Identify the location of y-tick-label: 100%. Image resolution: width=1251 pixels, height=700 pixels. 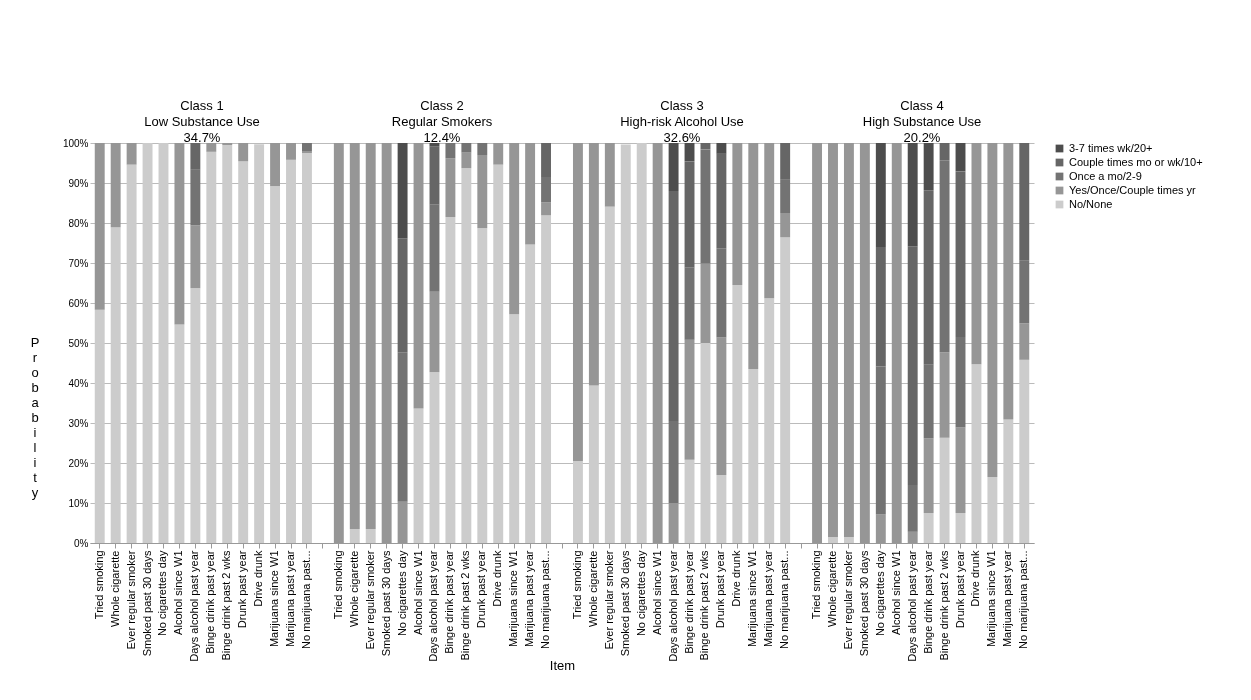
(75, 143).